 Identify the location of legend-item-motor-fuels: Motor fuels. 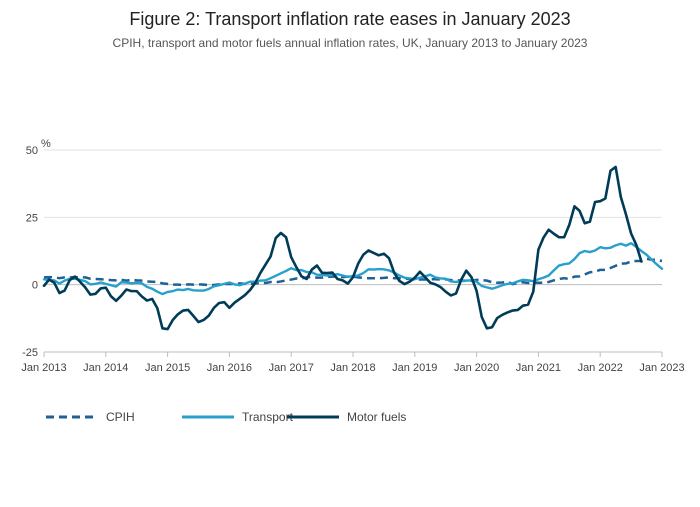
(346, 417).